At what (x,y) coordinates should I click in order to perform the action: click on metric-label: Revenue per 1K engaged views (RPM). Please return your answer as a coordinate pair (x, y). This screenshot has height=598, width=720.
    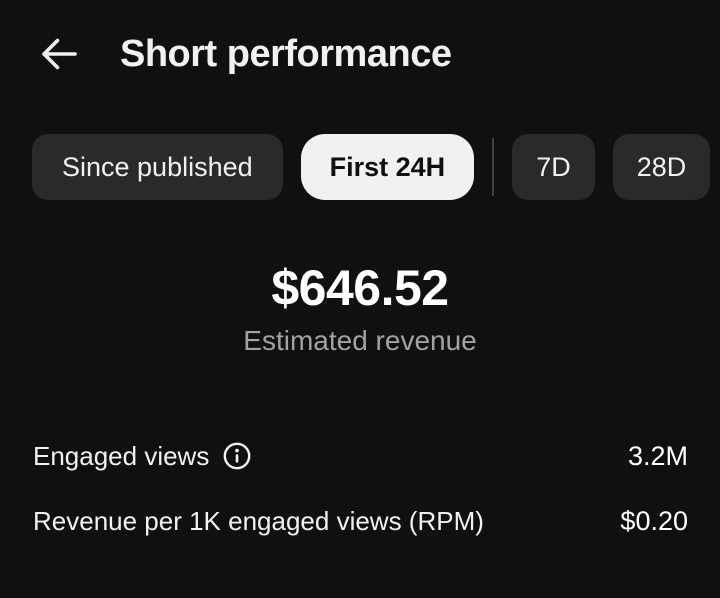
    Looking at the image, I should click on (258, 521).